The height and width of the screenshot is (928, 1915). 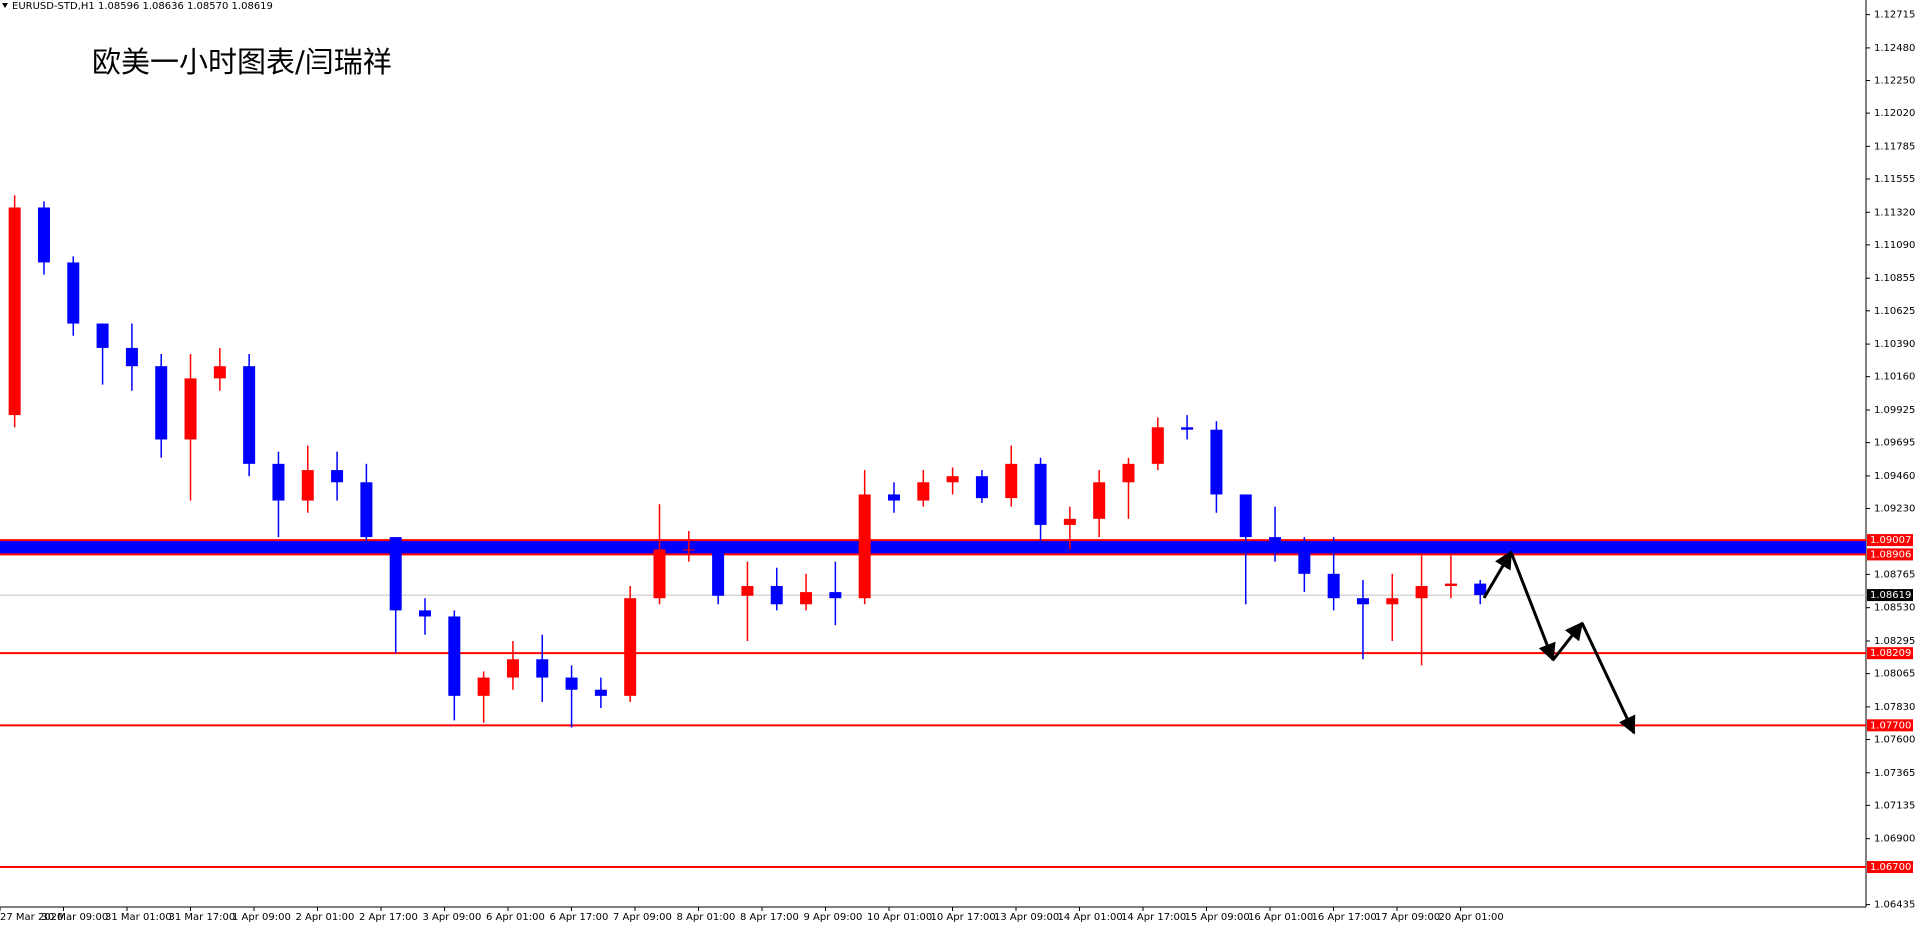 I want to click on last-price-box, so click(x=1890, y=595).